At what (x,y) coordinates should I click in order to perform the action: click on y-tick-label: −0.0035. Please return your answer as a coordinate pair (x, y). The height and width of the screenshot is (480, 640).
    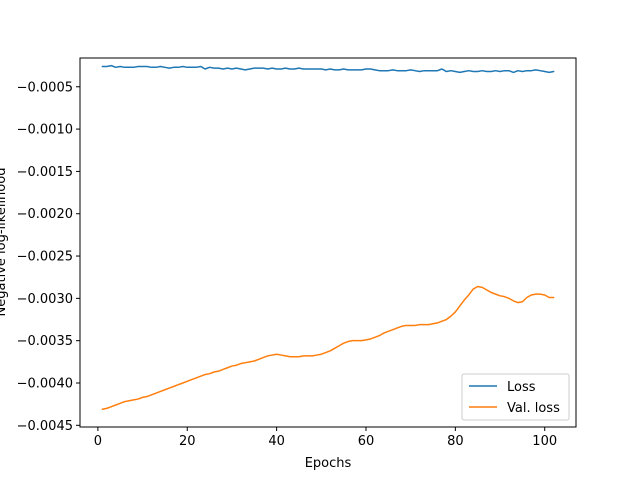
    Looking at the image, I should click on (45, 341).